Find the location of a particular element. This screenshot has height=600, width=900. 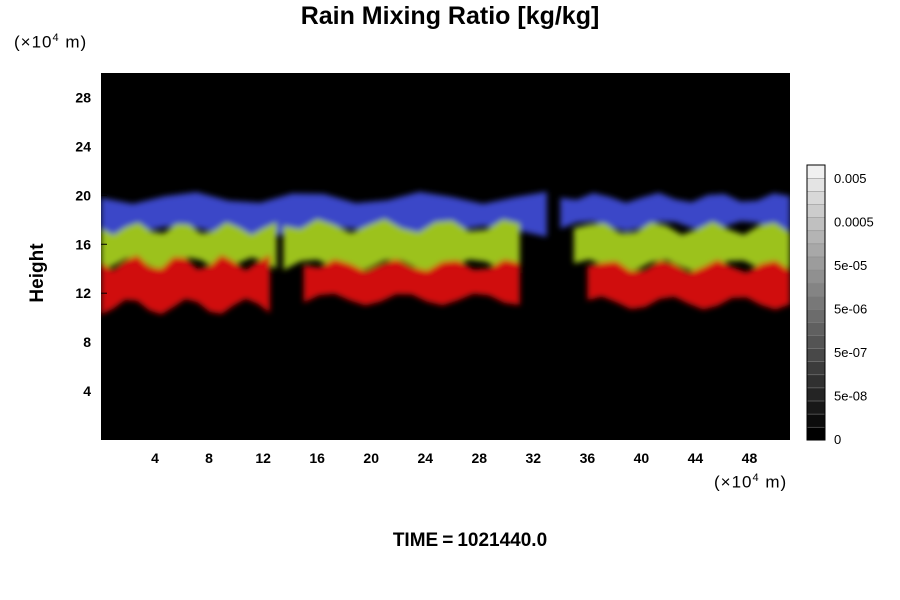

x-tick-label: 4 is located at coordinates (155, 458).